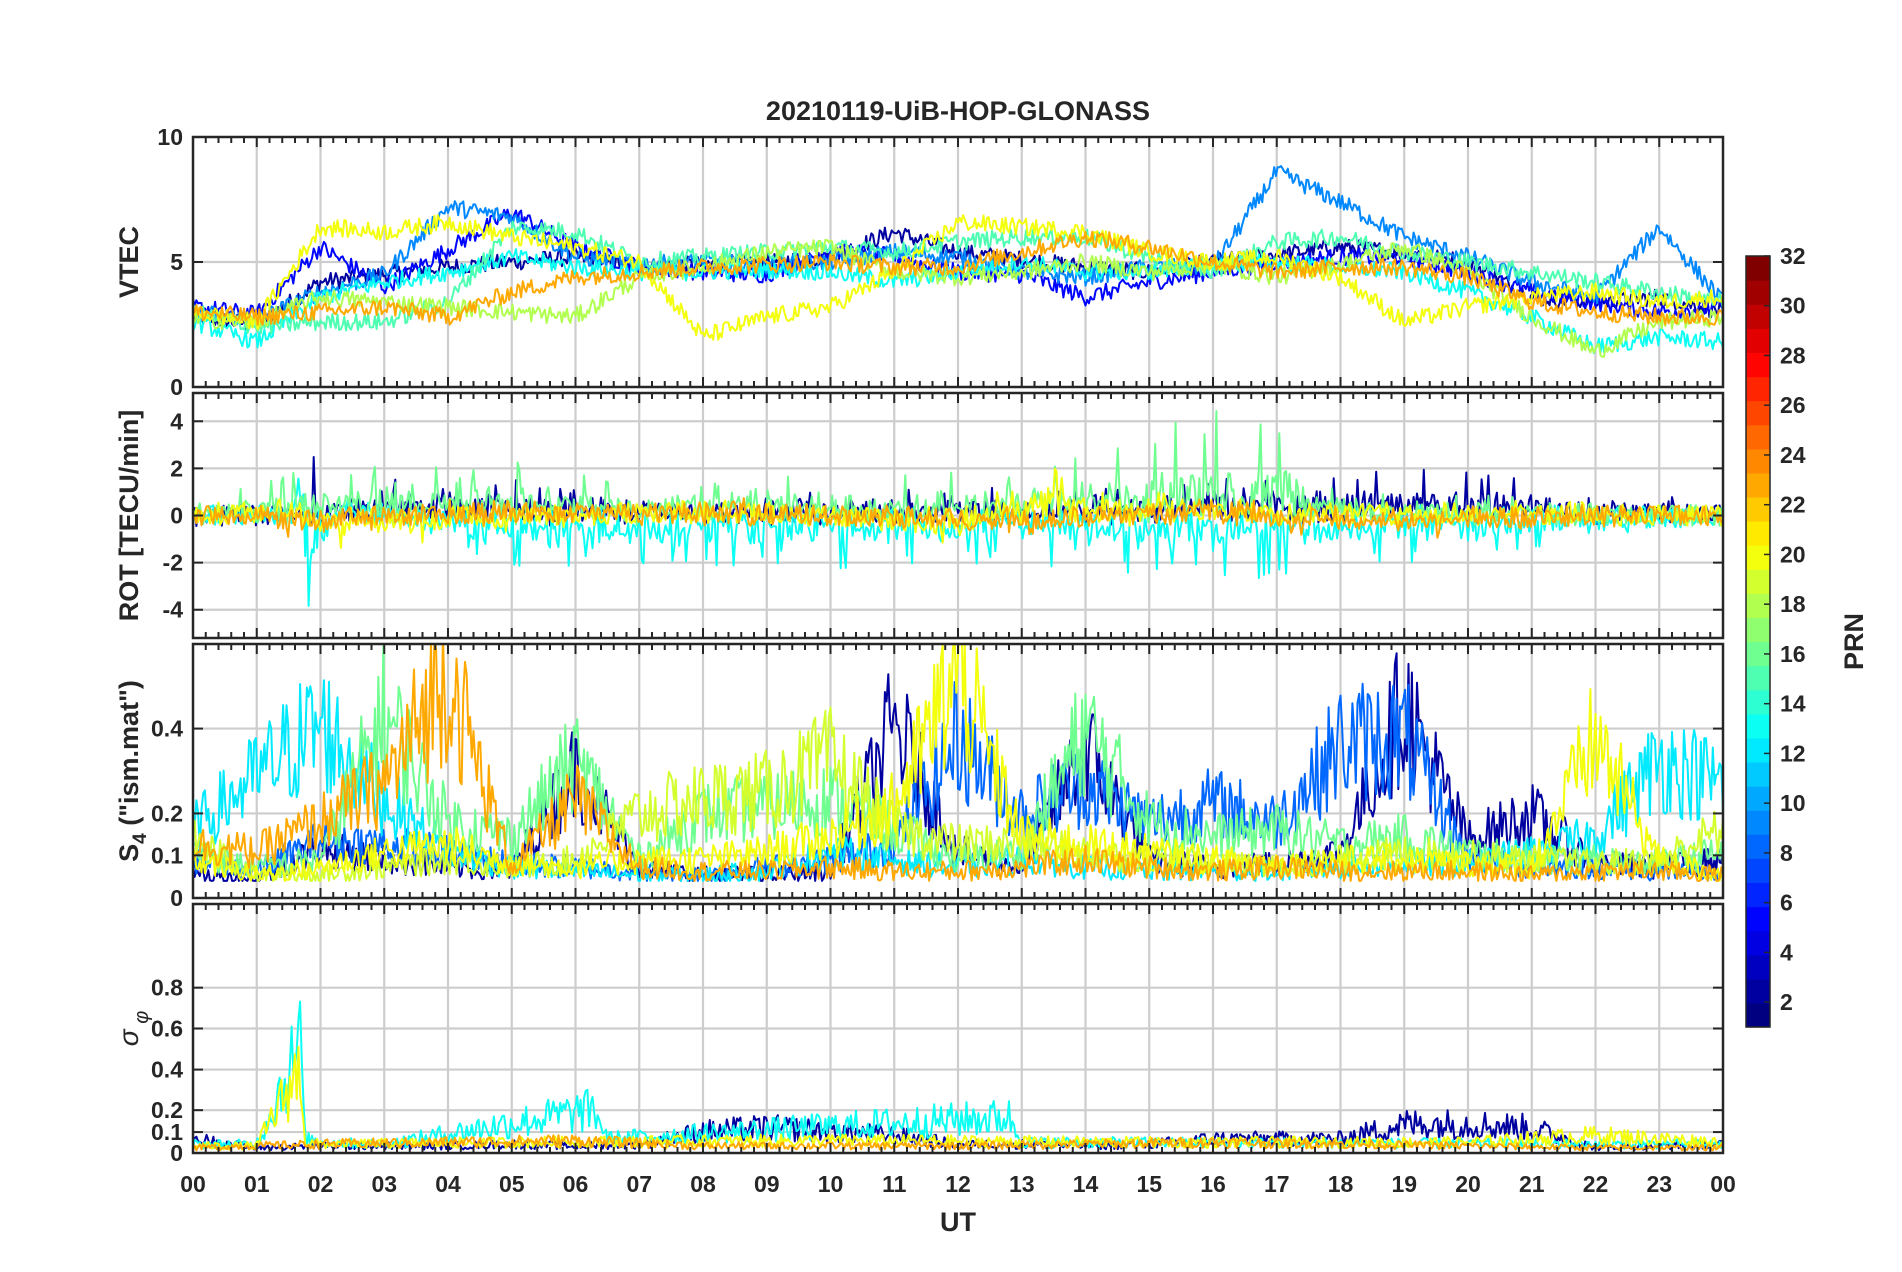 The image size is (1902, 1272). Describe the element at coordinates (129, 515) in the screenshot. I see `y-axis-label: ROT [TECU/min]` at that location.